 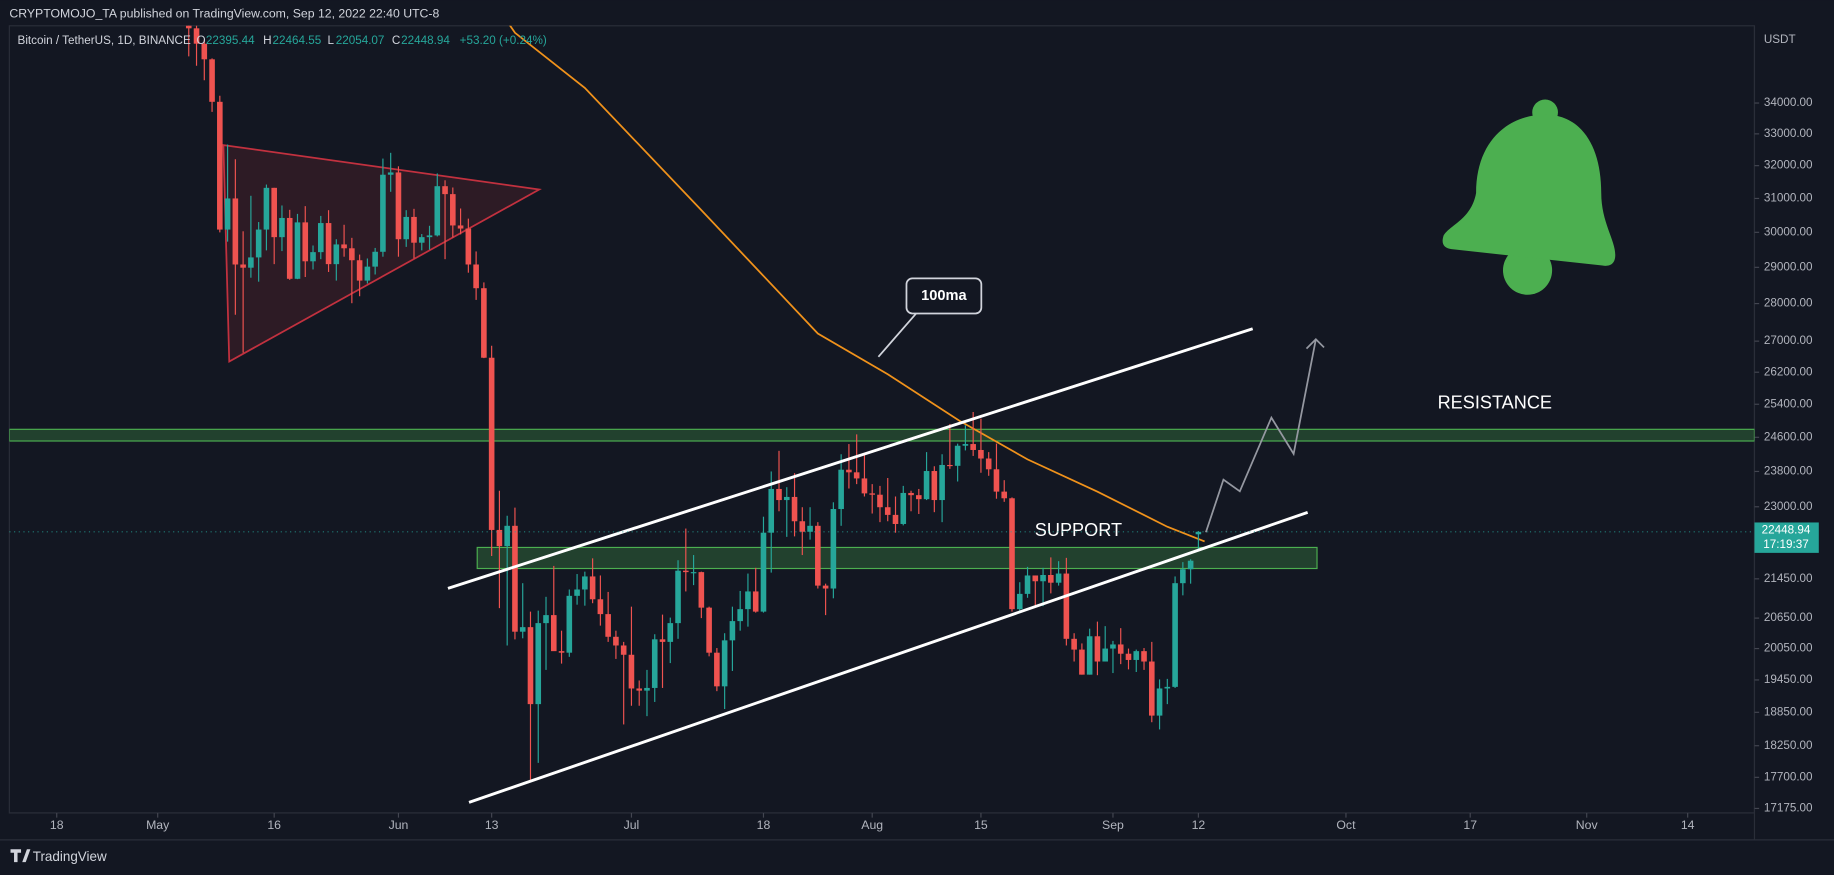 What do you see at coordinates (158, 825) in the screenshot?
I see `x-tick-label: May` at bounding box center [158, 825].